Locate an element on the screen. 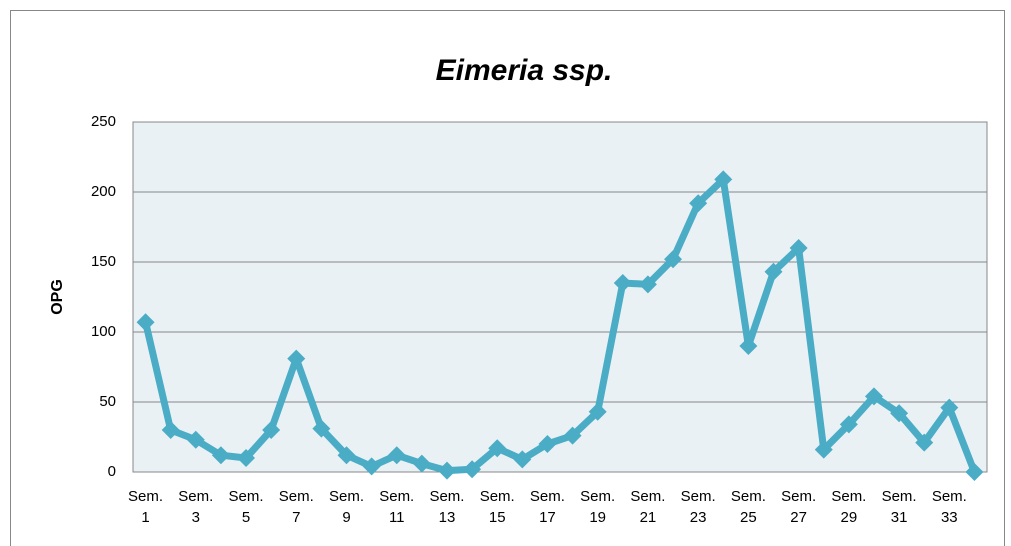 The width and height of the screenshot is (1011, 546). x-tick-label: Sem. 1 is located at coordinates (145, 507).